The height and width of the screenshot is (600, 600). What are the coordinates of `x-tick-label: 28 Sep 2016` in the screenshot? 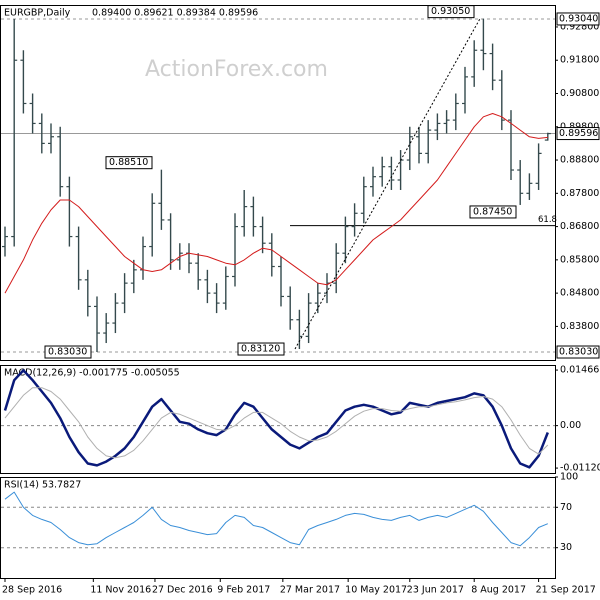 It's located at (32, 590).